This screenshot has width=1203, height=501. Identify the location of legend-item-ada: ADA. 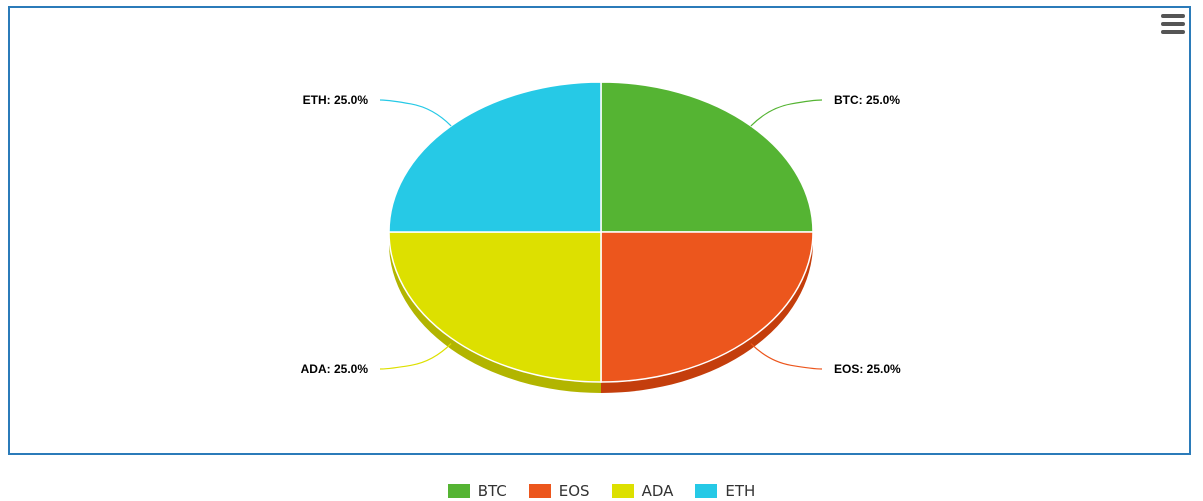
(642, 491).